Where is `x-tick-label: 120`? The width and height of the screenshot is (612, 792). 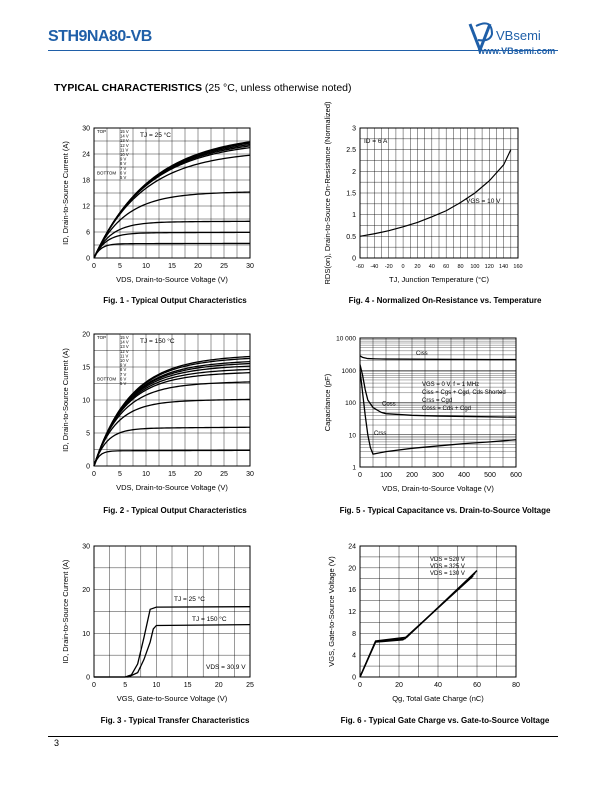 x-tick-label: 120 is located at coordinates (489, 267).